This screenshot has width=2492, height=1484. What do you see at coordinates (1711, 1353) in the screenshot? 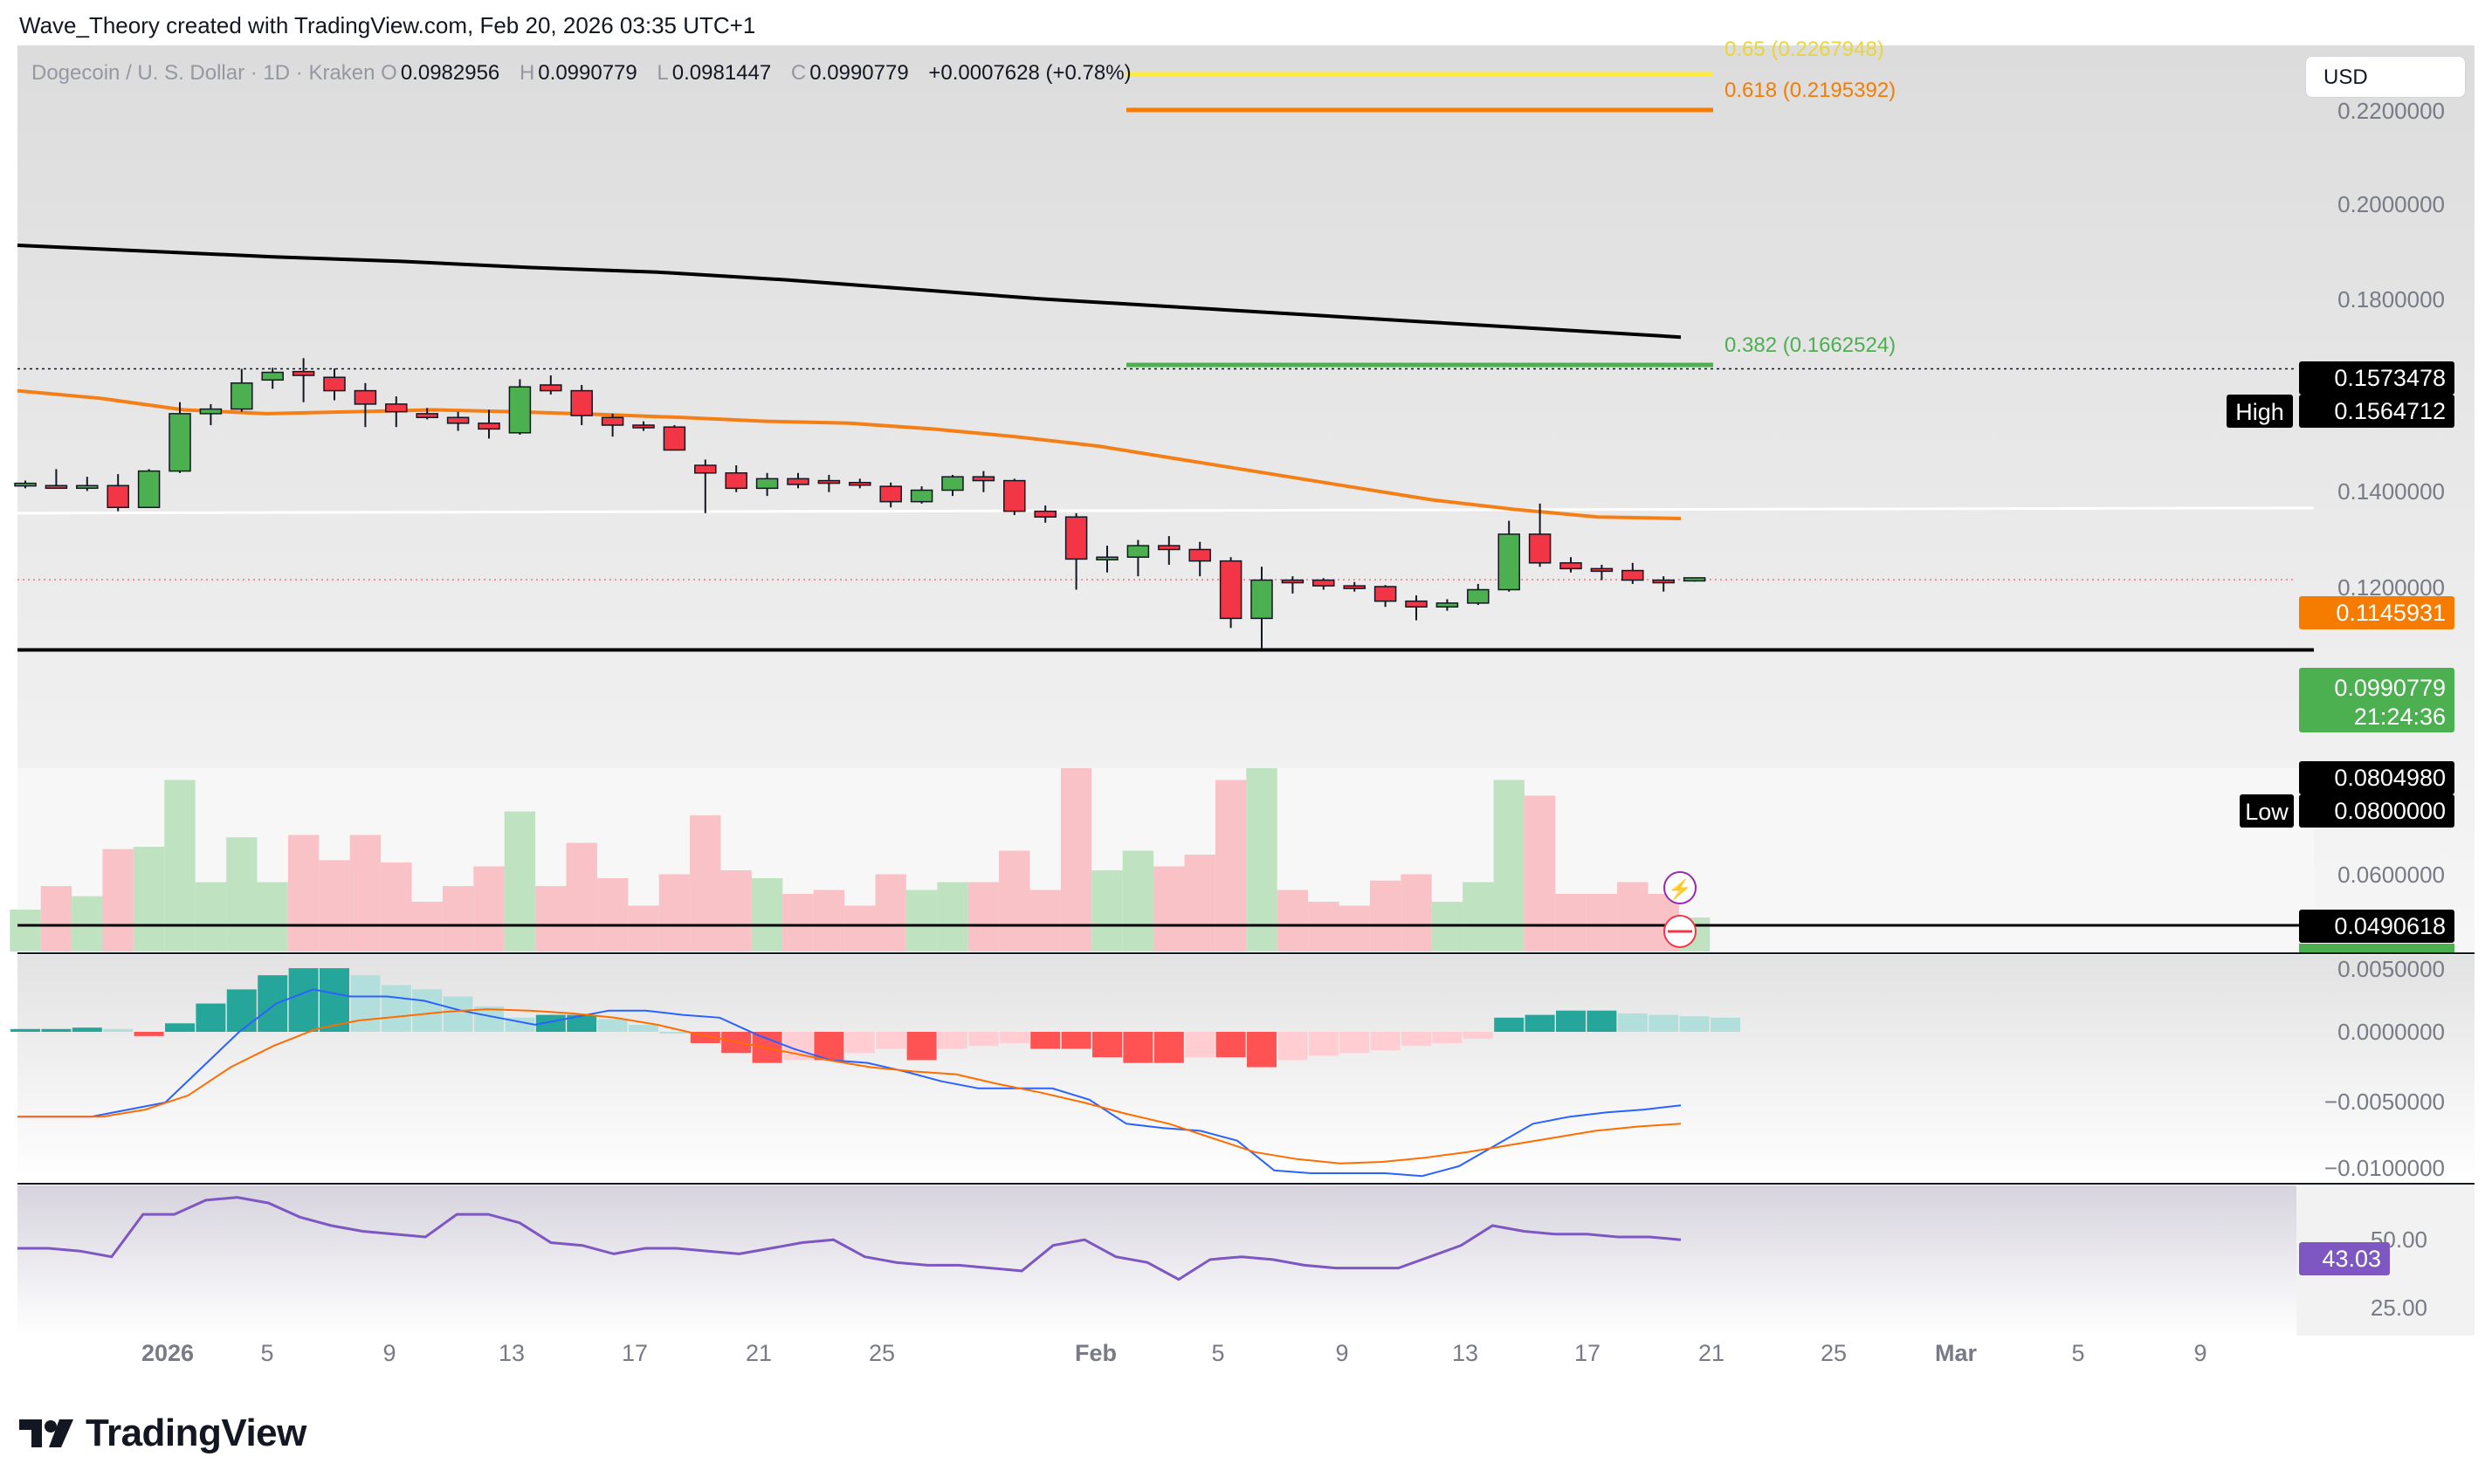
I see `time-axis-label: 21` at bounding box center [1711, 1353].